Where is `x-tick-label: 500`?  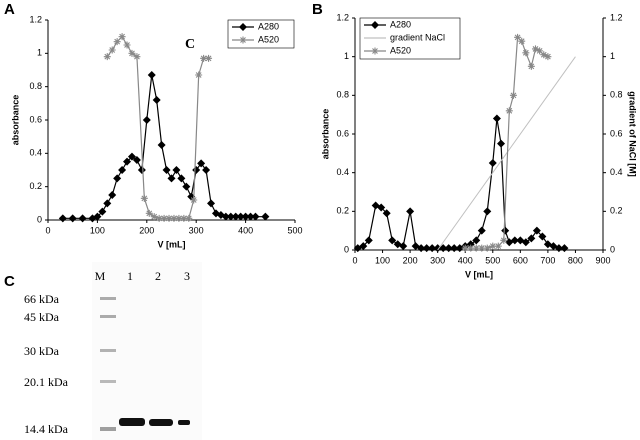
x-tick-label: 500 is located at coordinates (294, 230).